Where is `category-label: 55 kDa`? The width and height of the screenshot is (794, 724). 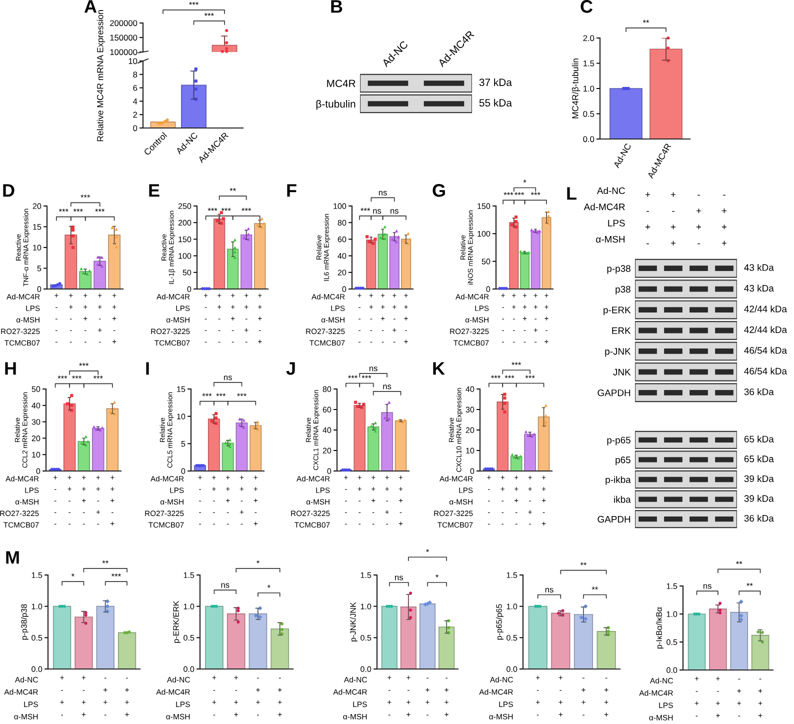 category-label: 55 kDa is located at coordinates (495, 102).